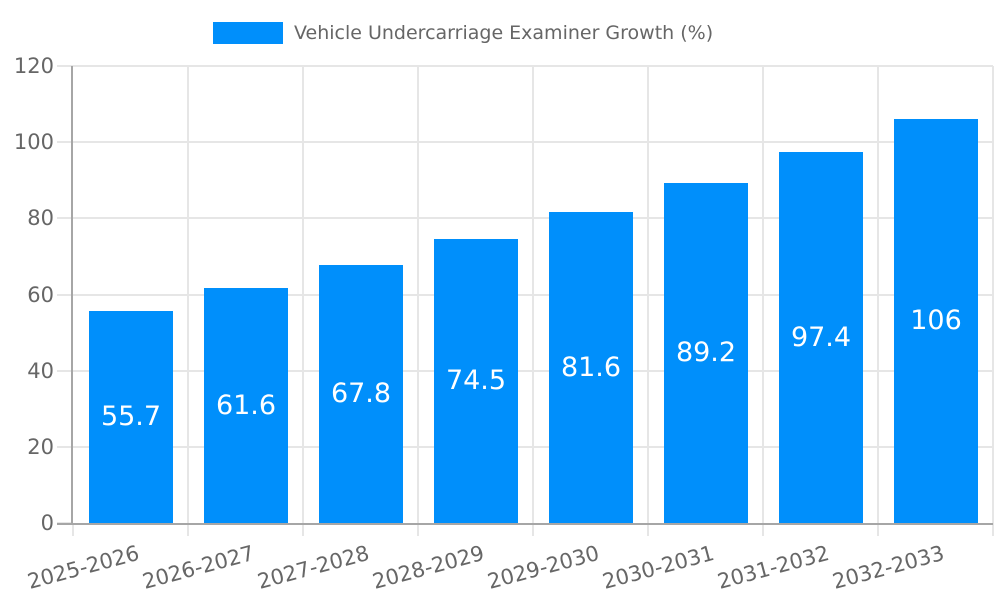 This screenshot has height=600, width=1000. I want to click on y-tick-label: 80, so click(40, 218).